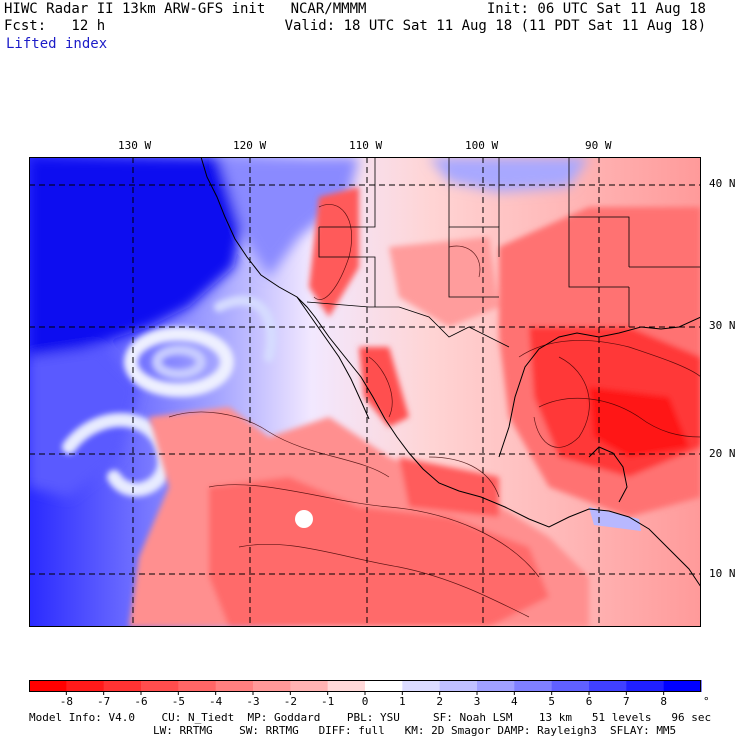  I want to click on lon-label-130w: 130 W, so click(135, 145).